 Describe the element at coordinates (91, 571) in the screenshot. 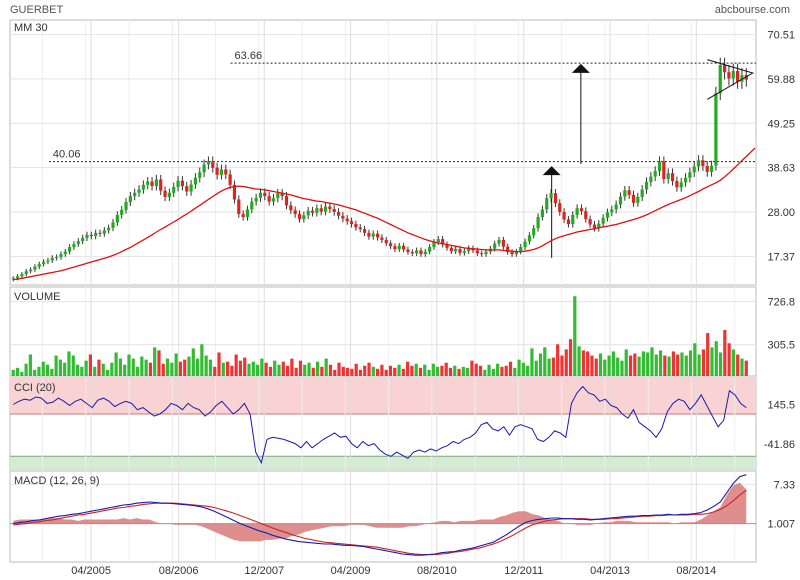

I see `x-tick-label: 04/2005` at that location.